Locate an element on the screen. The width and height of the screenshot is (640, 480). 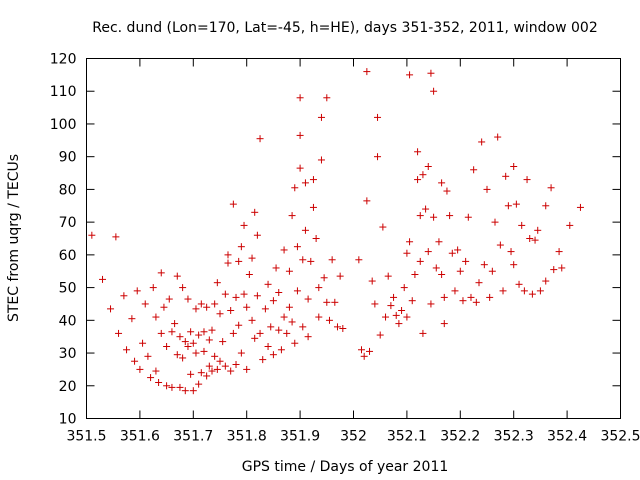
x-tick-label: 352.2 is located at coordinates (460, 437).